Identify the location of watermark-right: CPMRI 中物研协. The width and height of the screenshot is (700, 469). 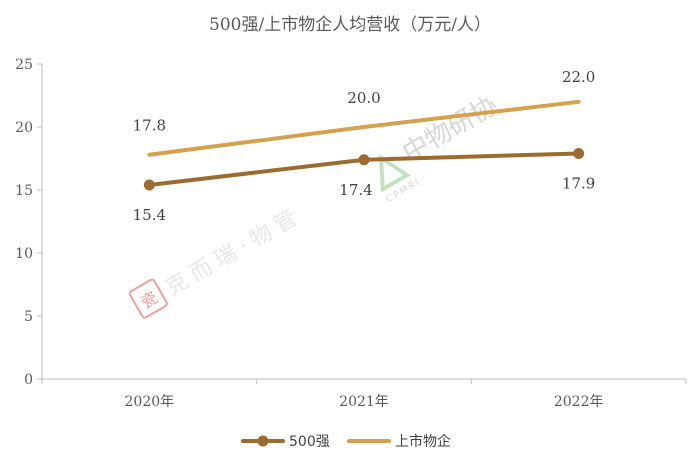
(440, 148).